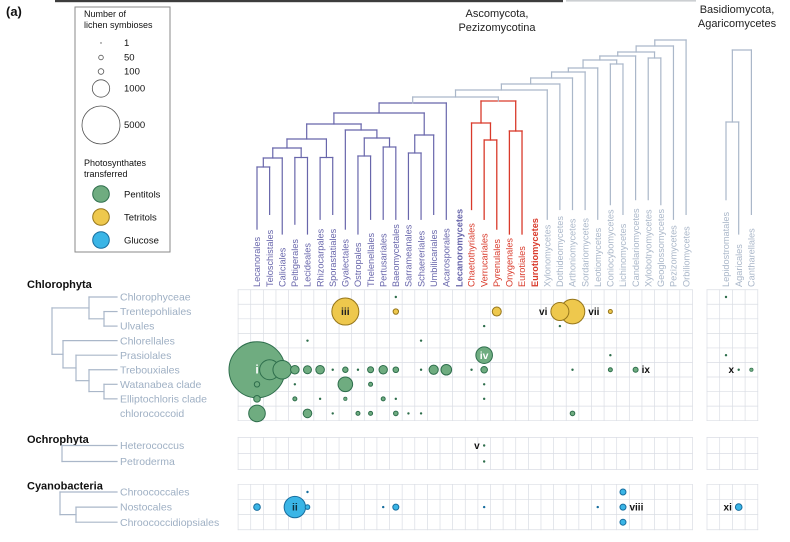 This screenshot has width=790, height=542. Describe the element at coordinates (345, 312) in the screenshot. I see `roman-numeral-iii: iii` at that location.